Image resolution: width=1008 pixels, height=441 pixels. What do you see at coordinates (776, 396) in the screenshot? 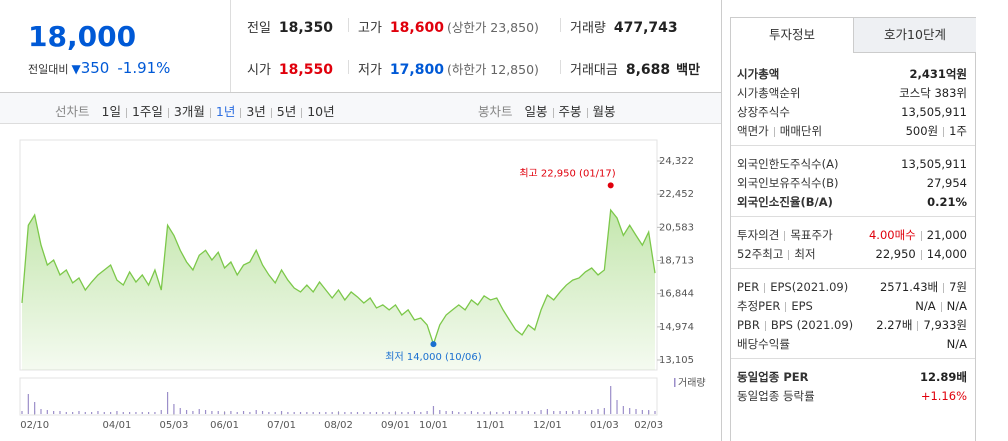
I see `info-label-part: 동일업종 등락률` at bounding box center [776, 396].